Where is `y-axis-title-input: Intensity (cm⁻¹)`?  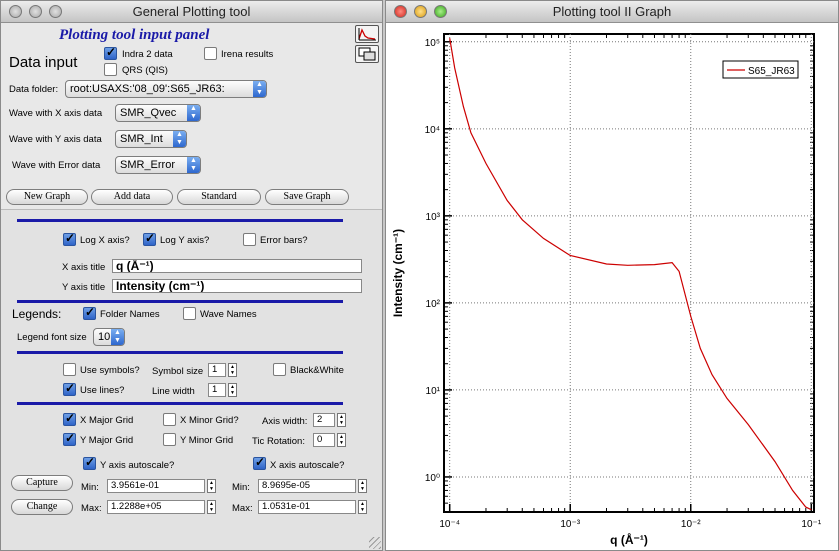 y-axis-title-input: Intensity (cm⁻¹) is located at coordinates (237, 286).